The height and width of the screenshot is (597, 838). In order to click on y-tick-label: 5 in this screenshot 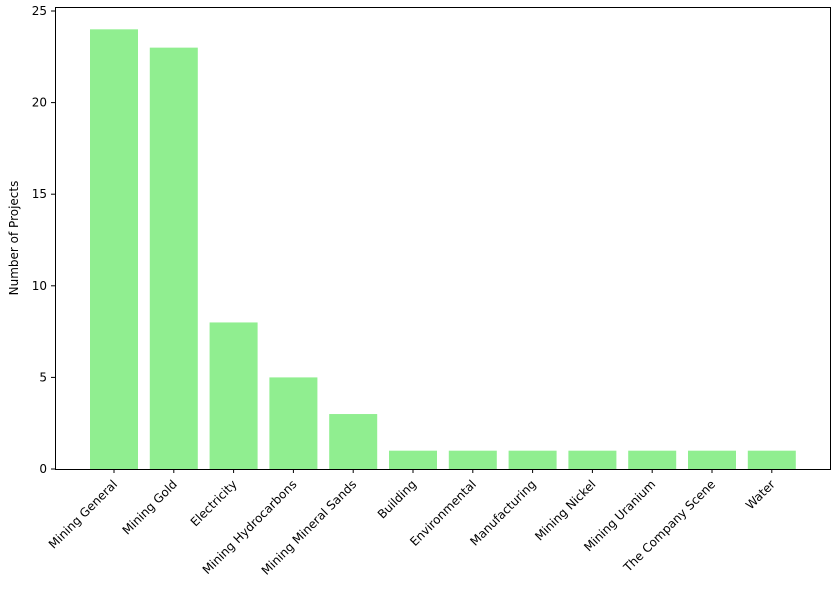, I will do `click(43, 377)`.